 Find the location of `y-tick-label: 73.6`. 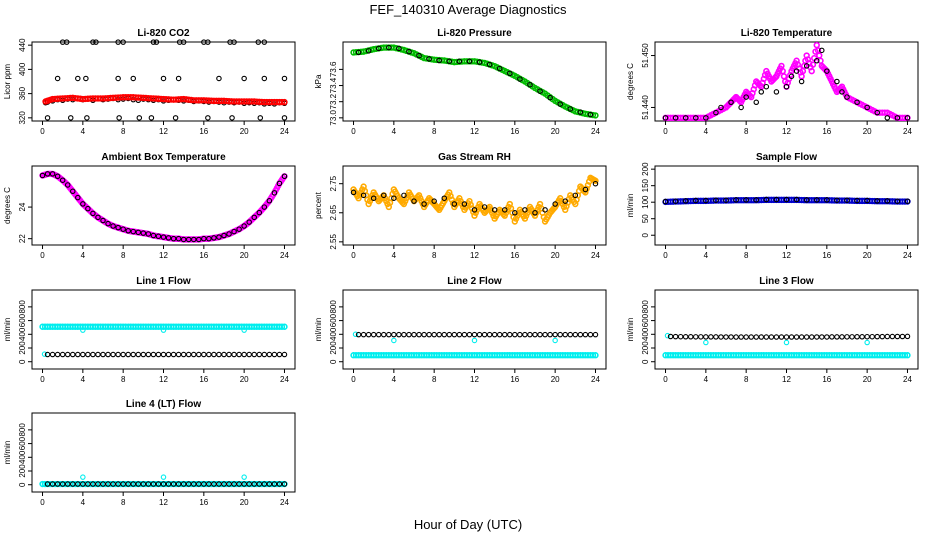

y-tick-label: 73.6 is located at coordinates (333, 69).